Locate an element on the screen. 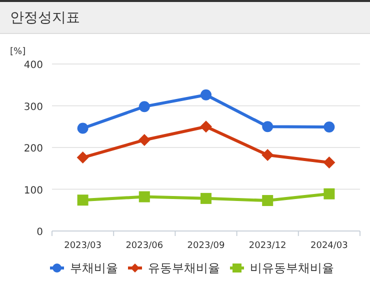 The image size is (370, 285). y-axis-title: [%] is located at coordinates (18, 52).